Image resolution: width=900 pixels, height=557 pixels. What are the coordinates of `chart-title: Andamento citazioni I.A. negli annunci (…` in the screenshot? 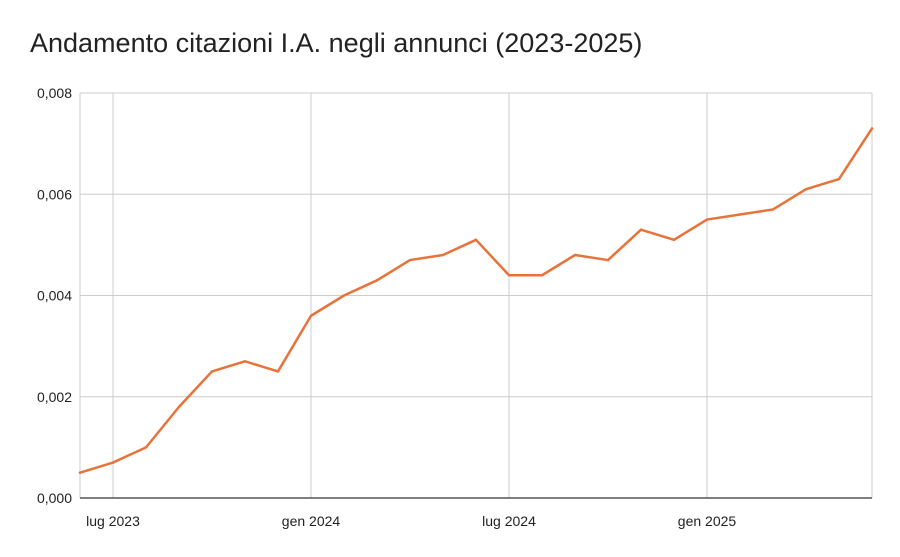 It's located at (336, 43).